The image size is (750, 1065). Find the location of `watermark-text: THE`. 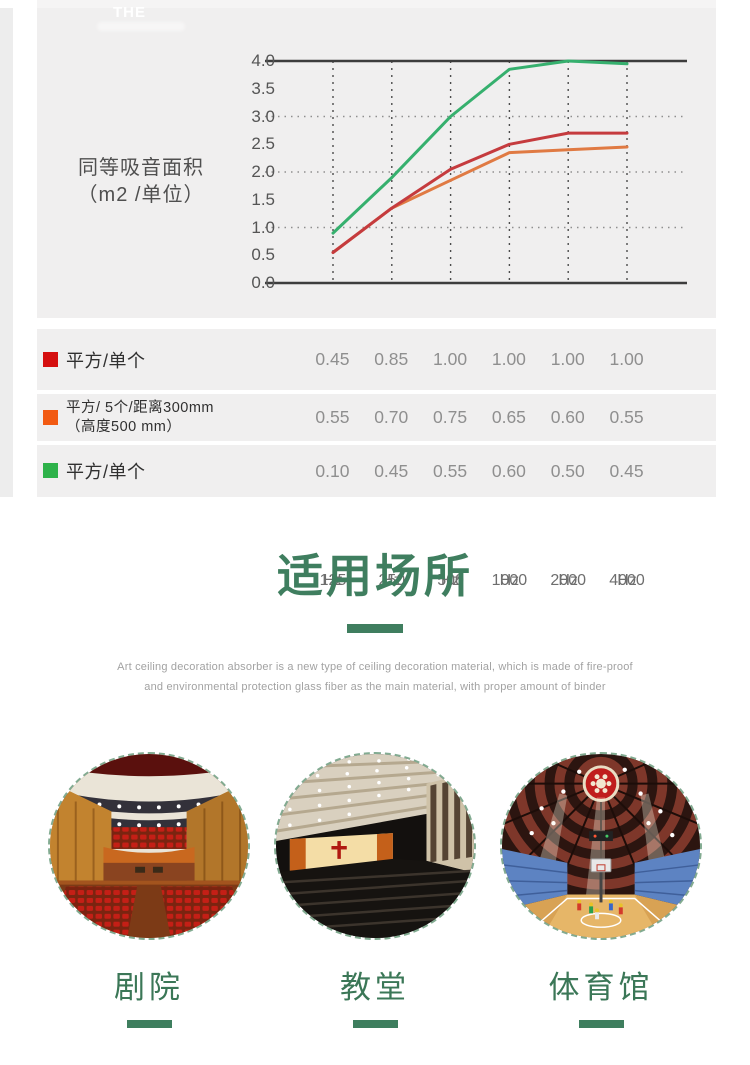

watermark-text: THE is located at coordinates (129, 12).